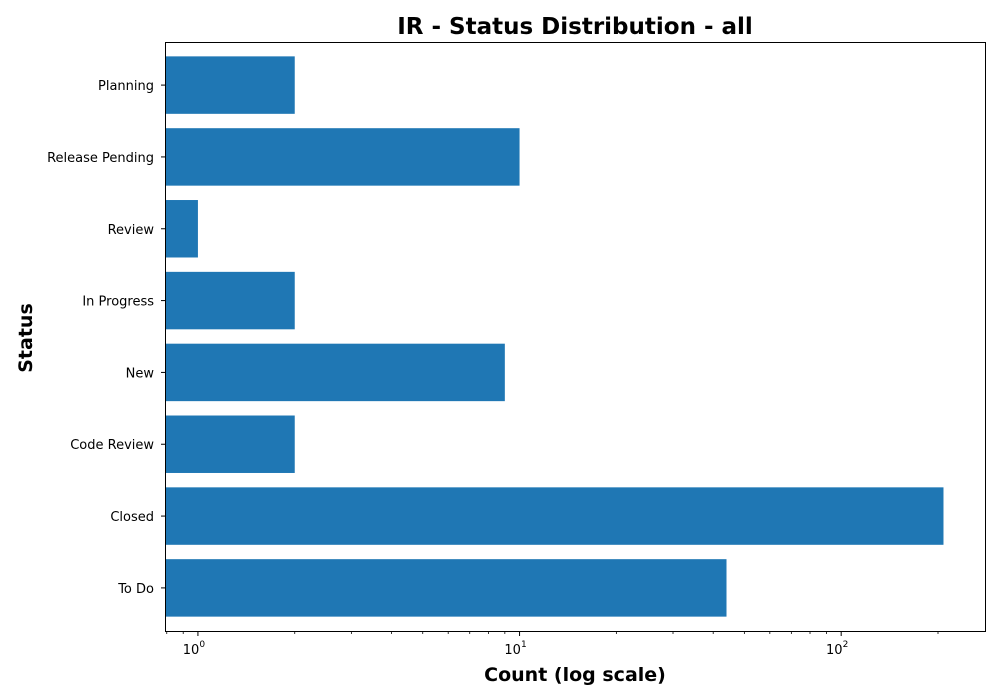 Image resolution: width=1000 pixels, height=700 pixels. What do you see at coordinates (554, 516) in the screenshot?
I see `bar-closed` at bounding box center [554, 516].